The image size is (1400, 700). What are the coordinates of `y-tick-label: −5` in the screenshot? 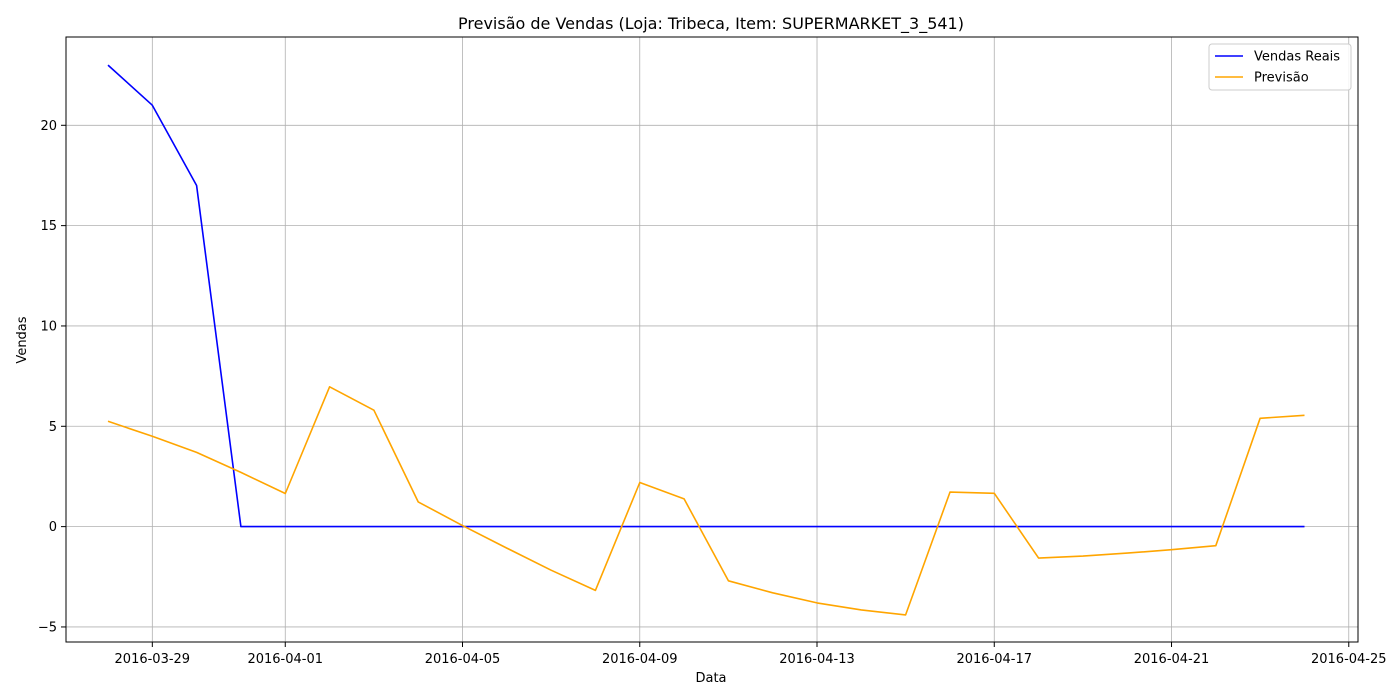 It's located at (47, 627).